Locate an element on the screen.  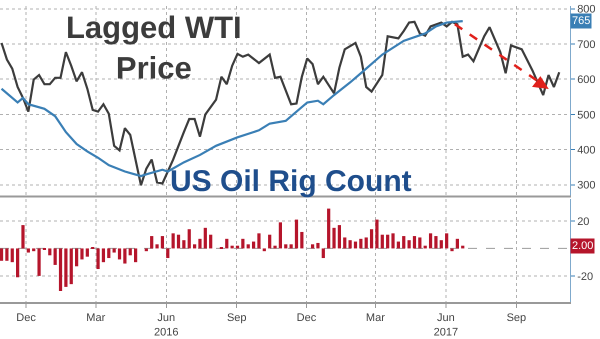
y-tick-label: 20 is located at coordinates (583, 222).